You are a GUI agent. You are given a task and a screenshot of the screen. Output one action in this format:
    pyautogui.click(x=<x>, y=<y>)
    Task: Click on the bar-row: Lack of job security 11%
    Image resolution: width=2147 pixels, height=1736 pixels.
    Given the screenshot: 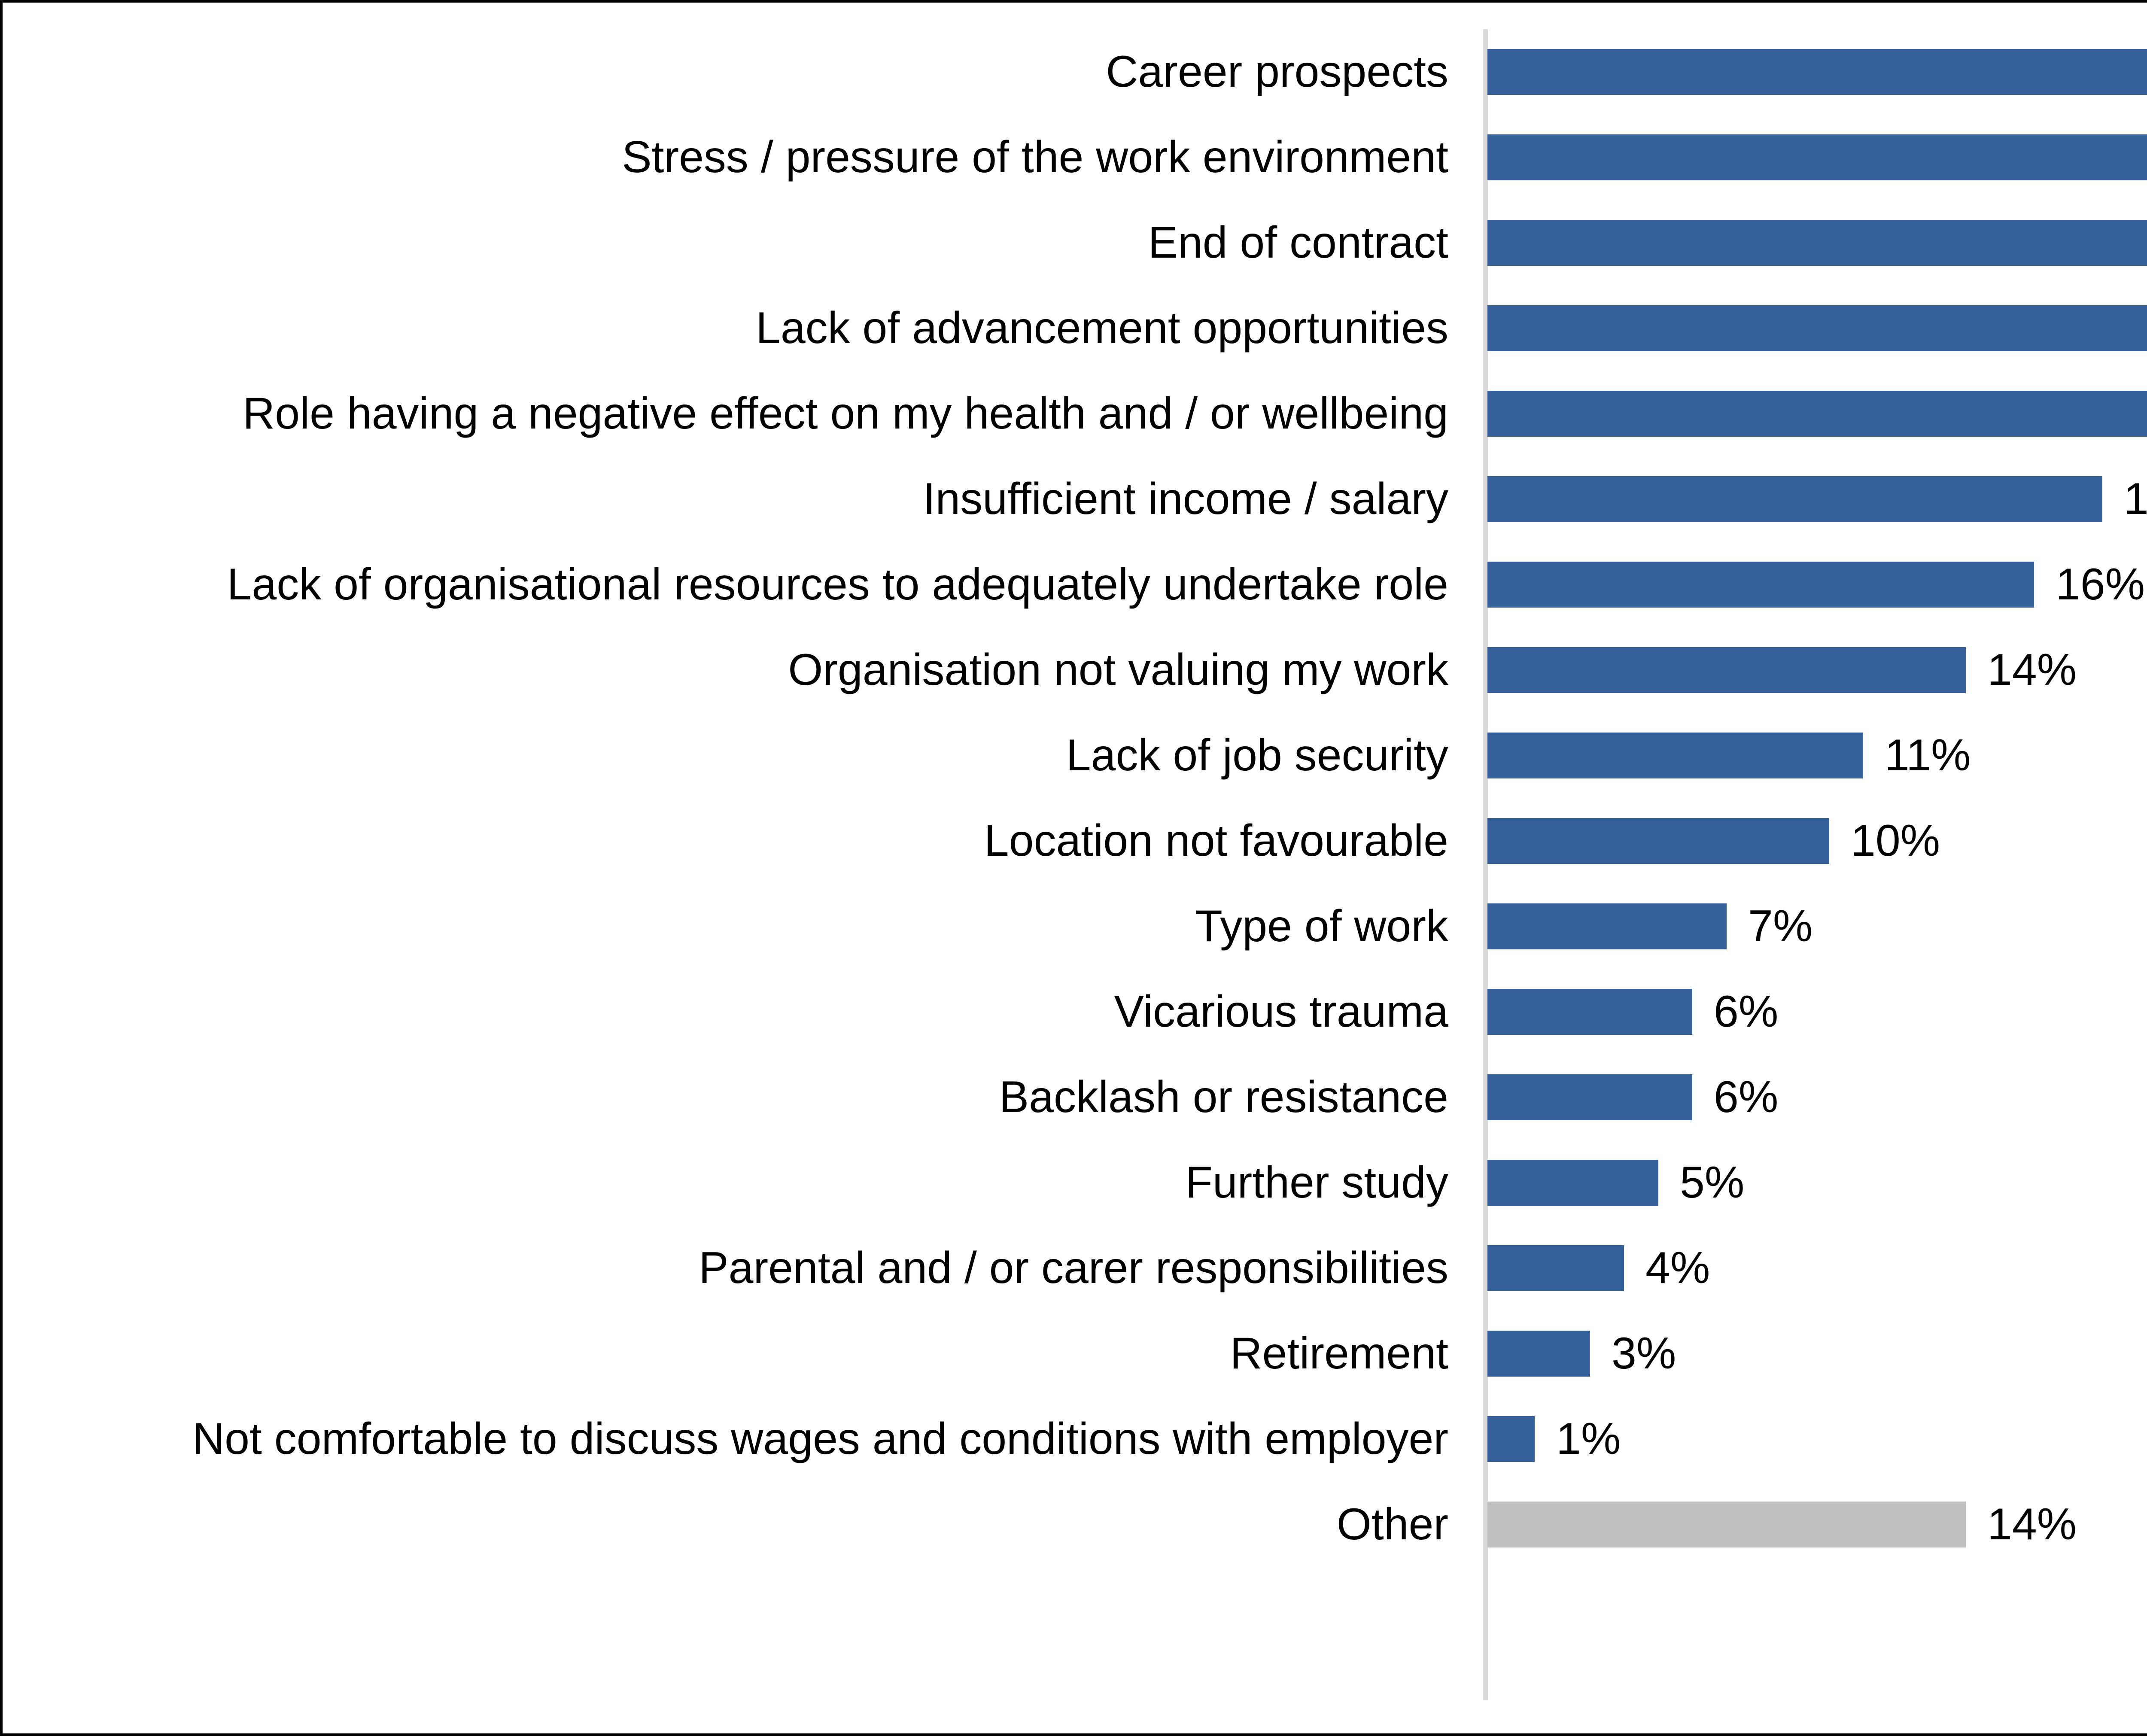 What is the action you would take?
    pyautogui.click(x=1075, y=755)
    